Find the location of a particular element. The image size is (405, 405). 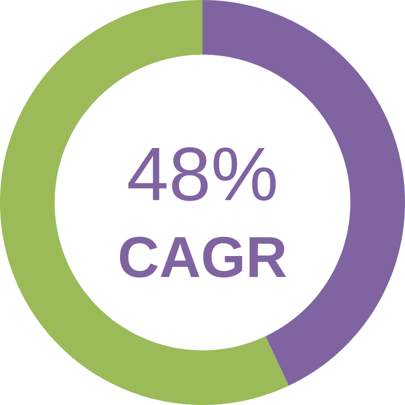

text: CAGR is located at coordinates (203, 257).